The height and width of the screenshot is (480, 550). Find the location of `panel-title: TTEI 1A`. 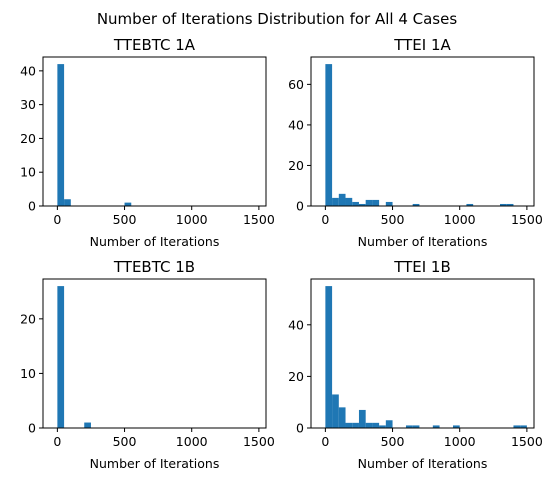

panel-title: TTEI 1A is located at coordinates (422, 45).